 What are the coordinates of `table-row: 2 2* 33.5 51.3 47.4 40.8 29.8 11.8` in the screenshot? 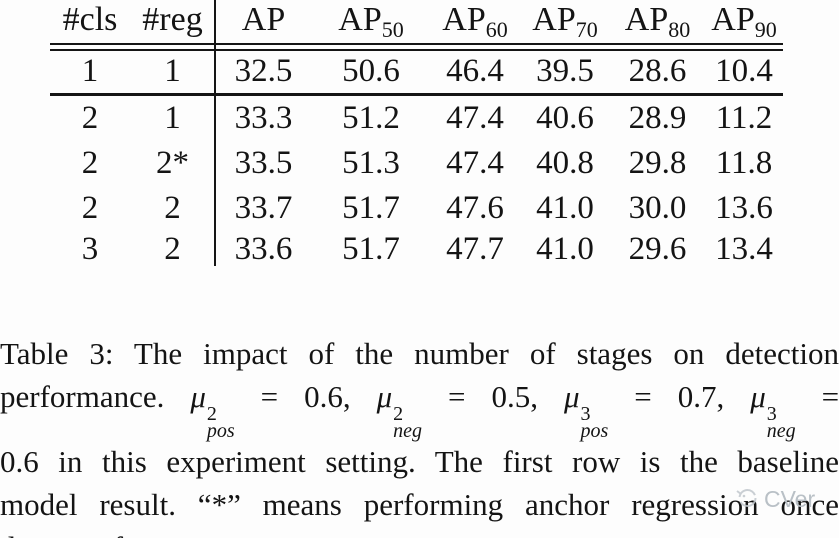 It's located at (416, 163).